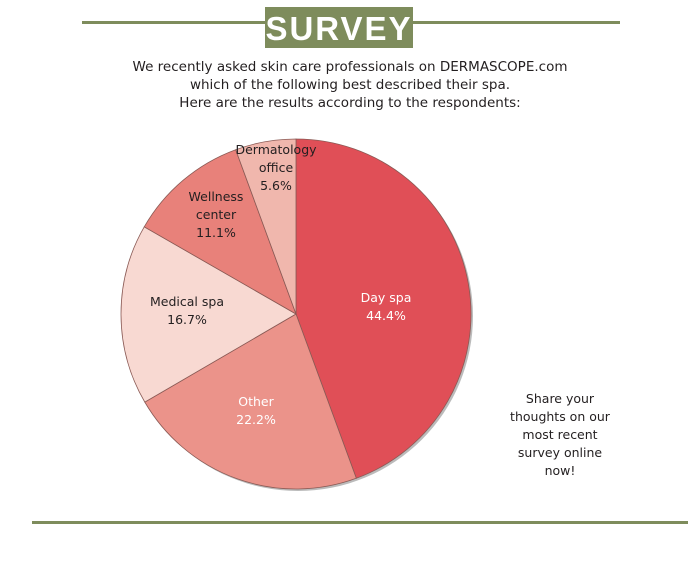  Describe the element at coordinates (360, 522) in the screenshot. I see `footer-rule` at that location.